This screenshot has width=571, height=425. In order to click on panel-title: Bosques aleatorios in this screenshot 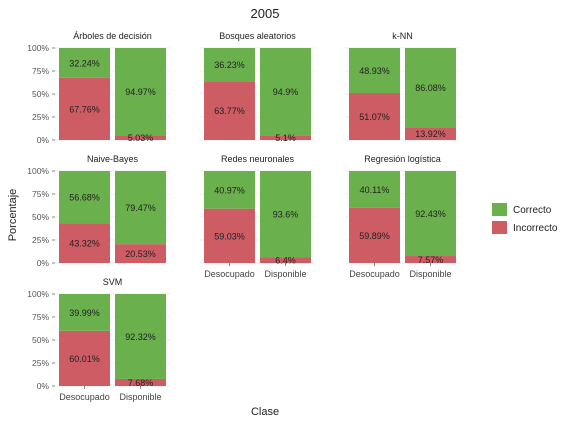, I will do `click(257, 36)`.